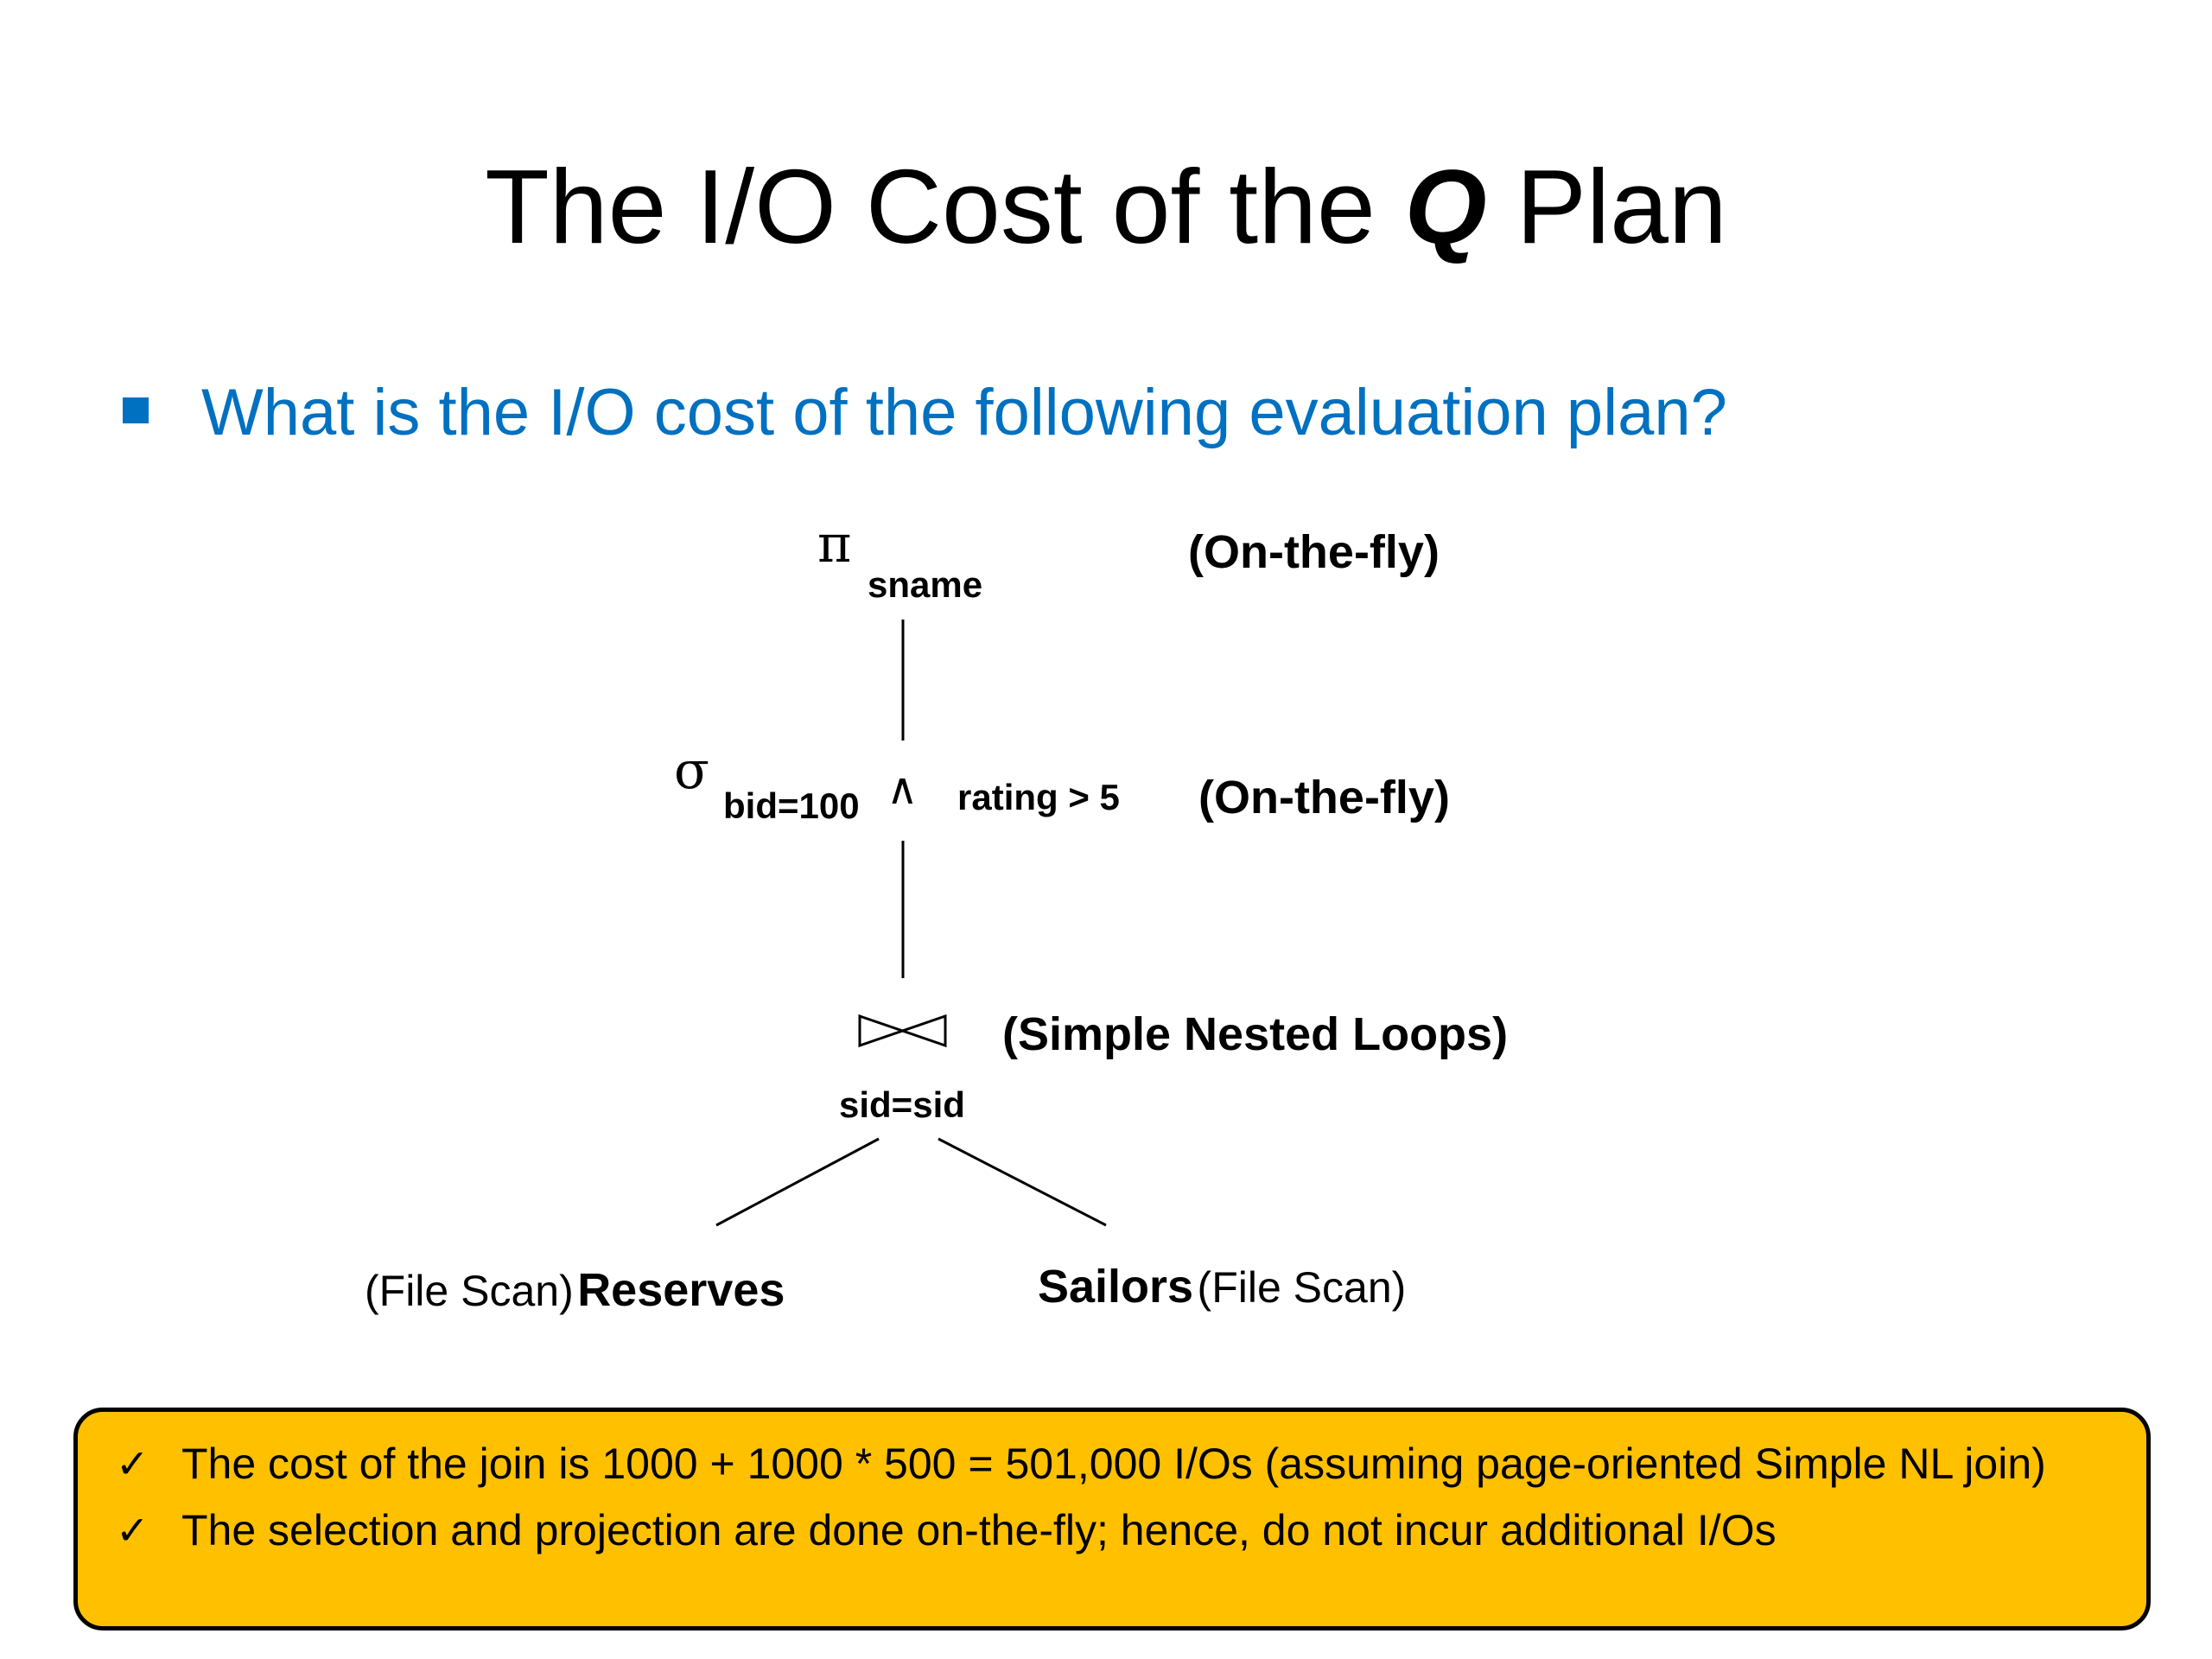 The image size is (2212, 1659). Describe the element at coordinates (575, 1290) in the screenshot. I see `left-relation: (File Scan) Reserves` at that location.